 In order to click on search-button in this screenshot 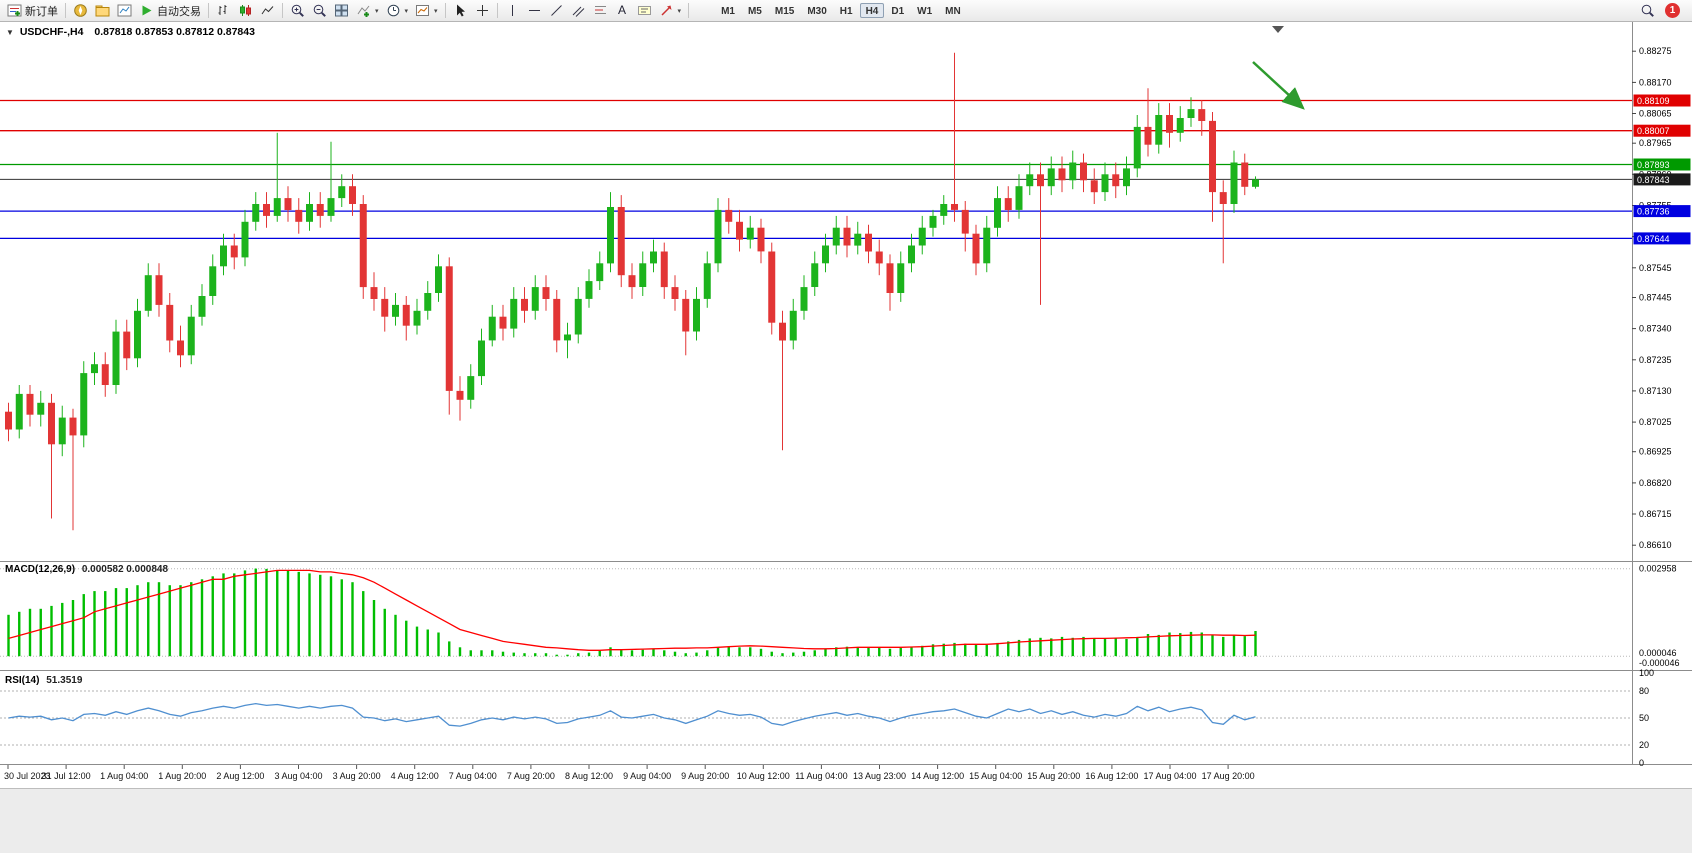, I will do `click(1647, 10)`.